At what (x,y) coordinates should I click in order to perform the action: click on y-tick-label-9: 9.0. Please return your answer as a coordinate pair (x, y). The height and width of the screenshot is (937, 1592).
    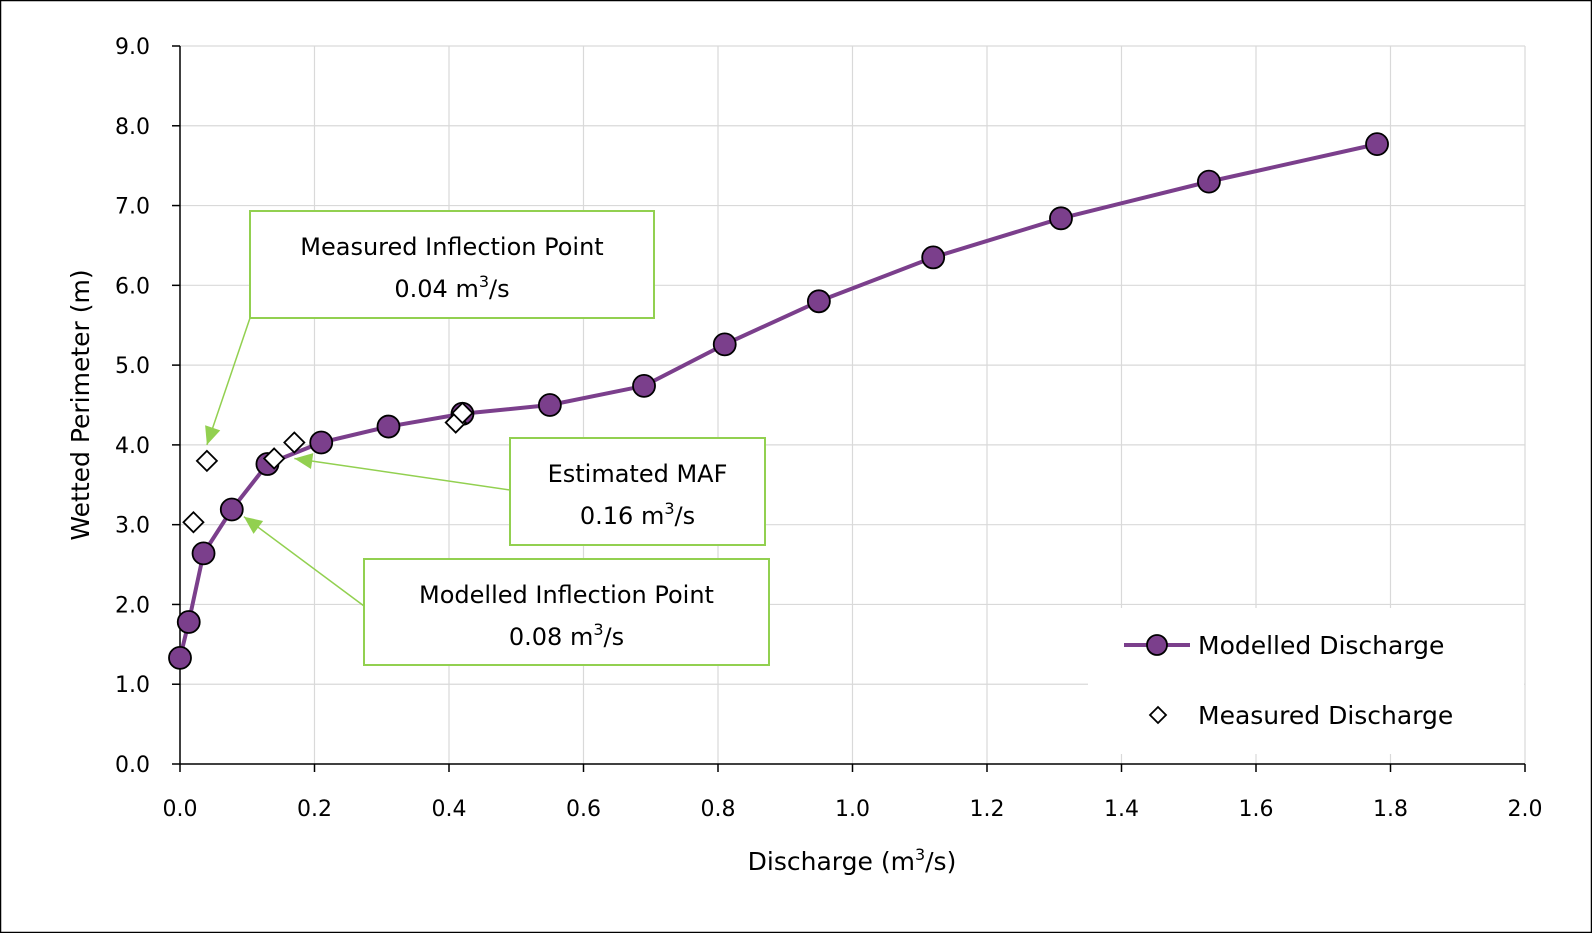
    Looking at the image, I should click on (132, 47).